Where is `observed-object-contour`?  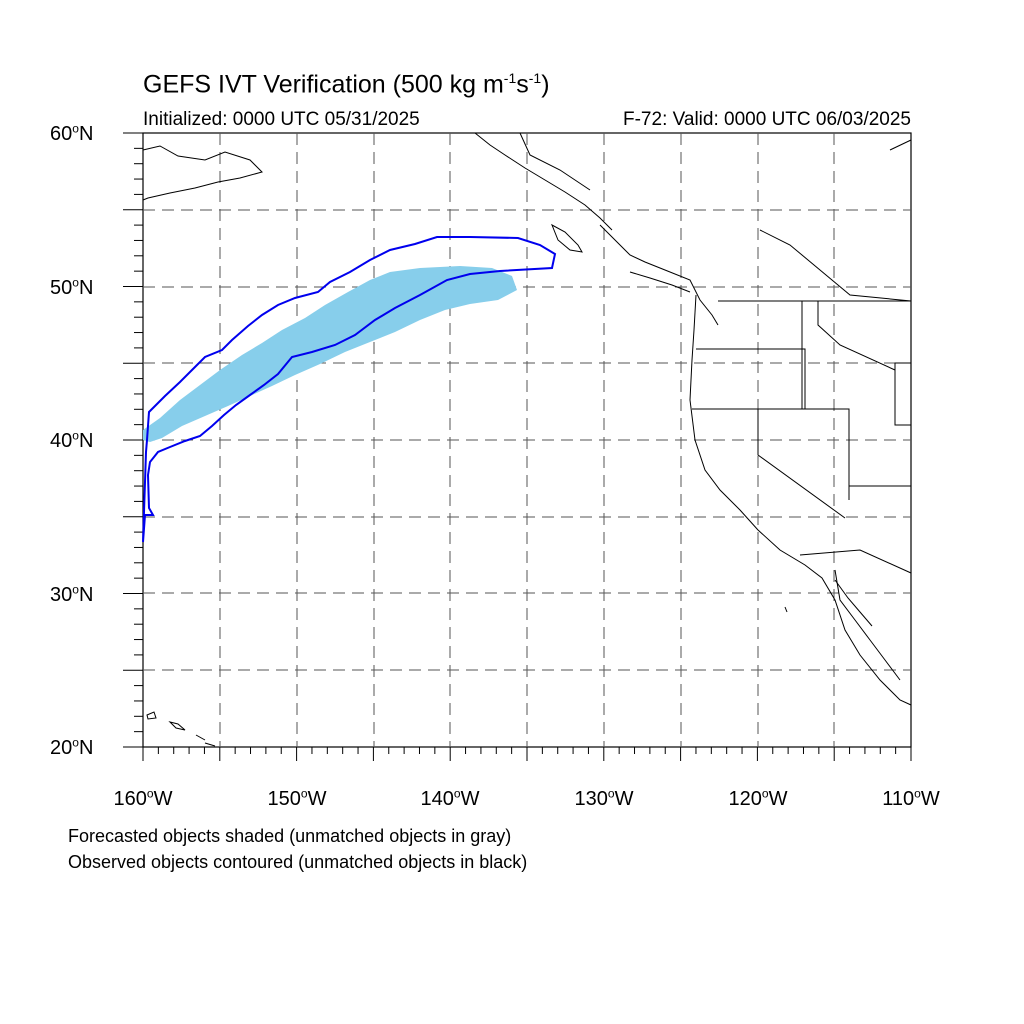
observed-object-contour is located at coordinates (349, 389).